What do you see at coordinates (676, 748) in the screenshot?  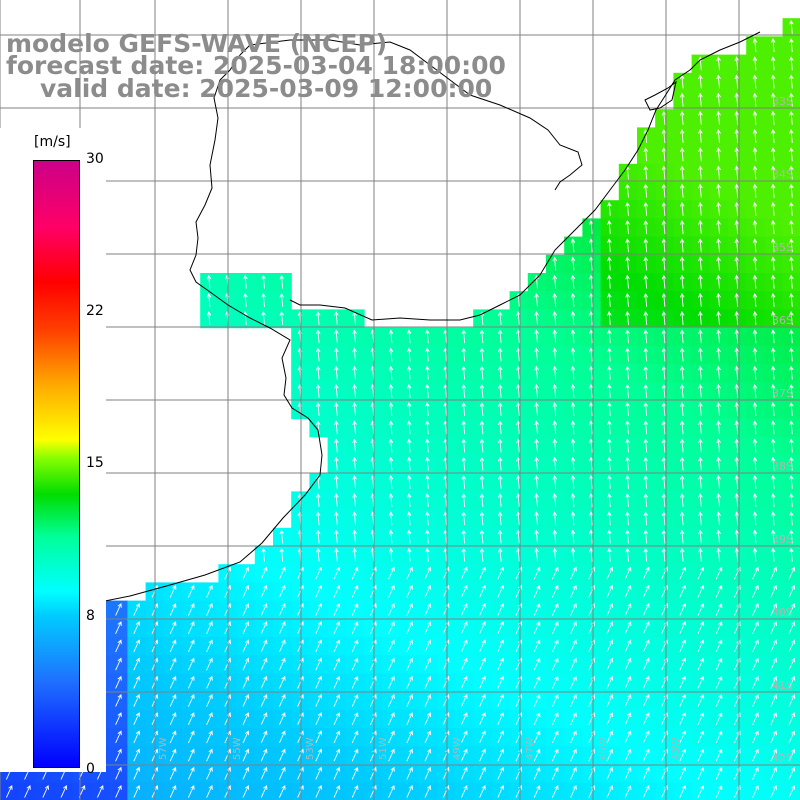 I see `longitude-label: 43W` at bounding box center [676, 748].